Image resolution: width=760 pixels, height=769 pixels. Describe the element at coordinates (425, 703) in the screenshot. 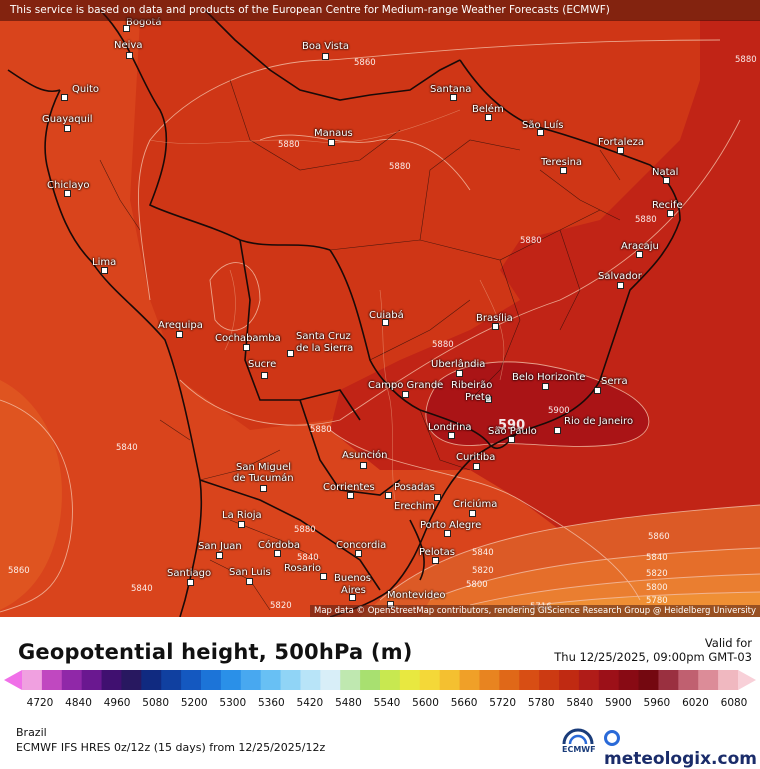

I see `colorbar-tick-label: 5600` at that location.